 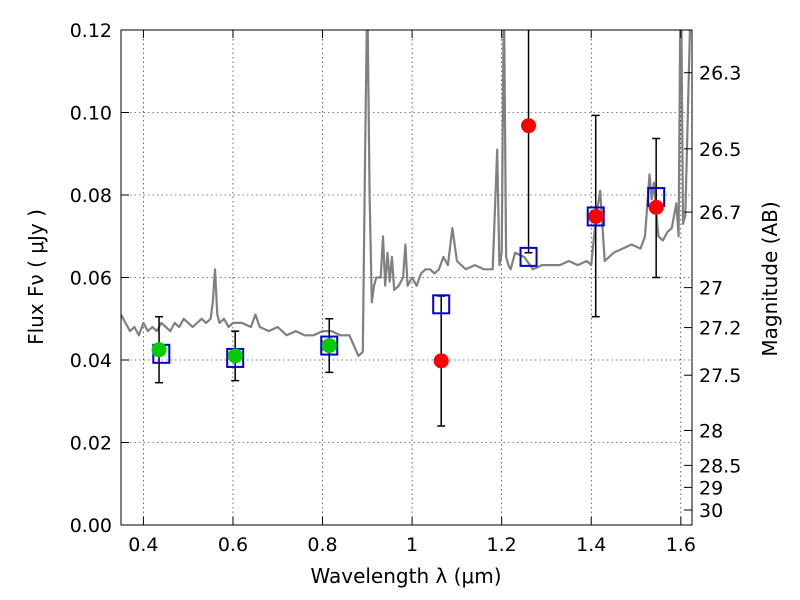 I want to click on y-axis-ticks: 0.00 0.02 0.04 0.06 0.08 0.10 0.12, so click(x=99, y=278).